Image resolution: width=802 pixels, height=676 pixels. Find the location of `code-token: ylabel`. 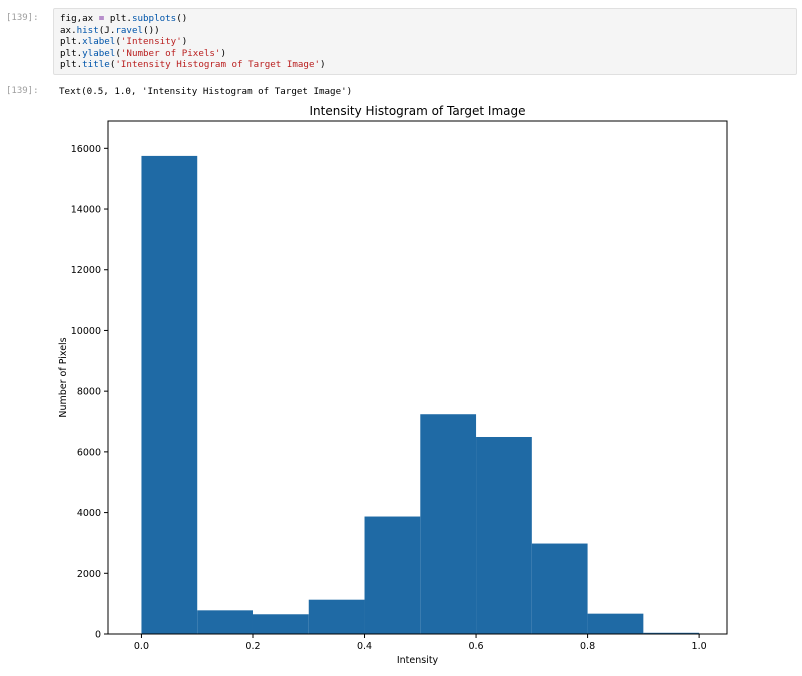

code-token: ylabel is located at coordinates (99, 53).